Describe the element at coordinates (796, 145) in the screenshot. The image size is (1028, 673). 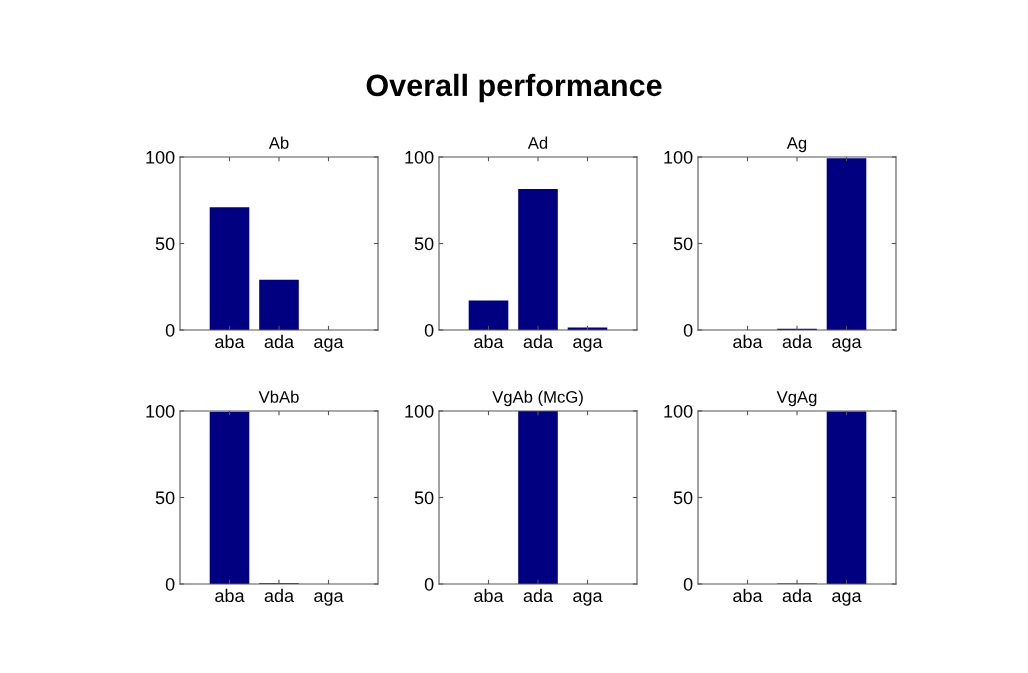
I see `chart-title: Ag` at that location.